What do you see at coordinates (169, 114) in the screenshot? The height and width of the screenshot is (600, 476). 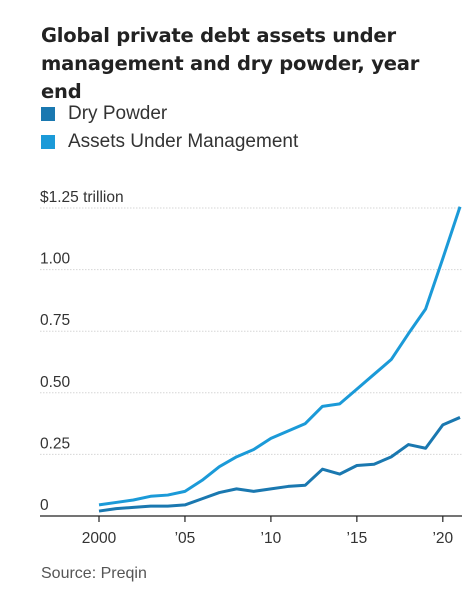 I see `legend-item-dry-powder: Dry Powder` at bounding box center [169, 114].